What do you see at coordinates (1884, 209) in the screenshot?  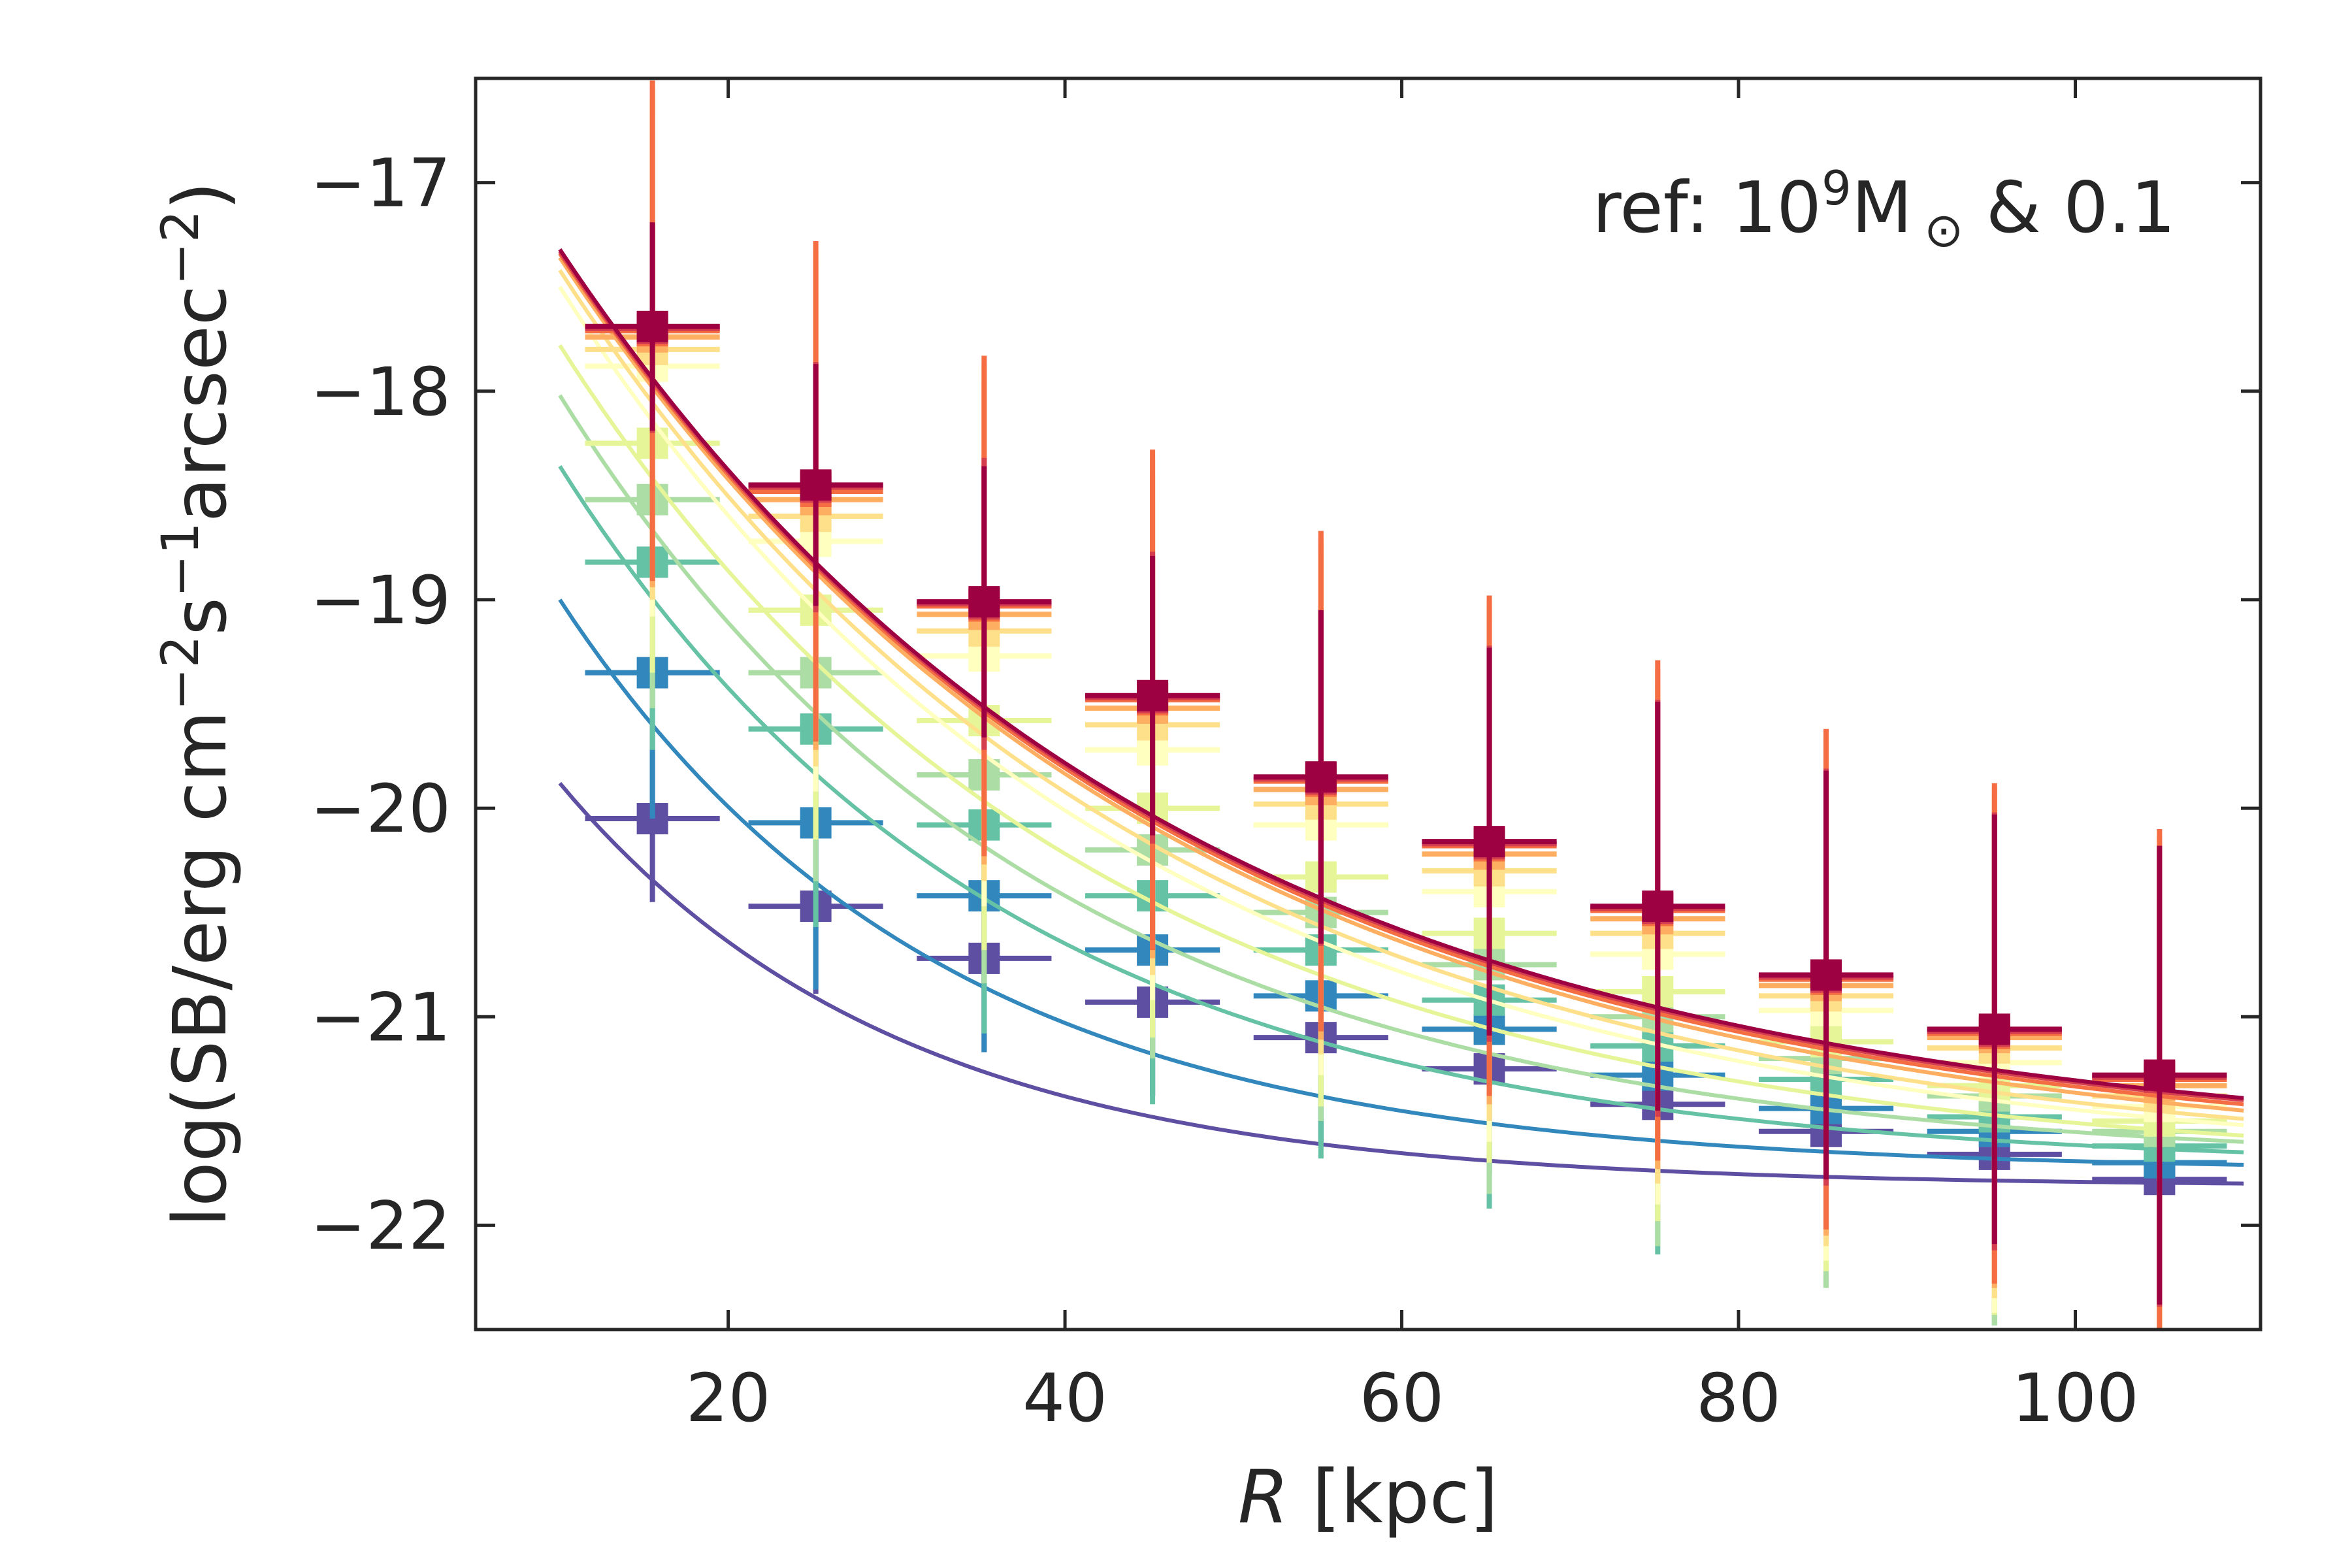 I see `annotation: ref: 109M ⊙ & 0.1` at bounding box center [1884, 209].